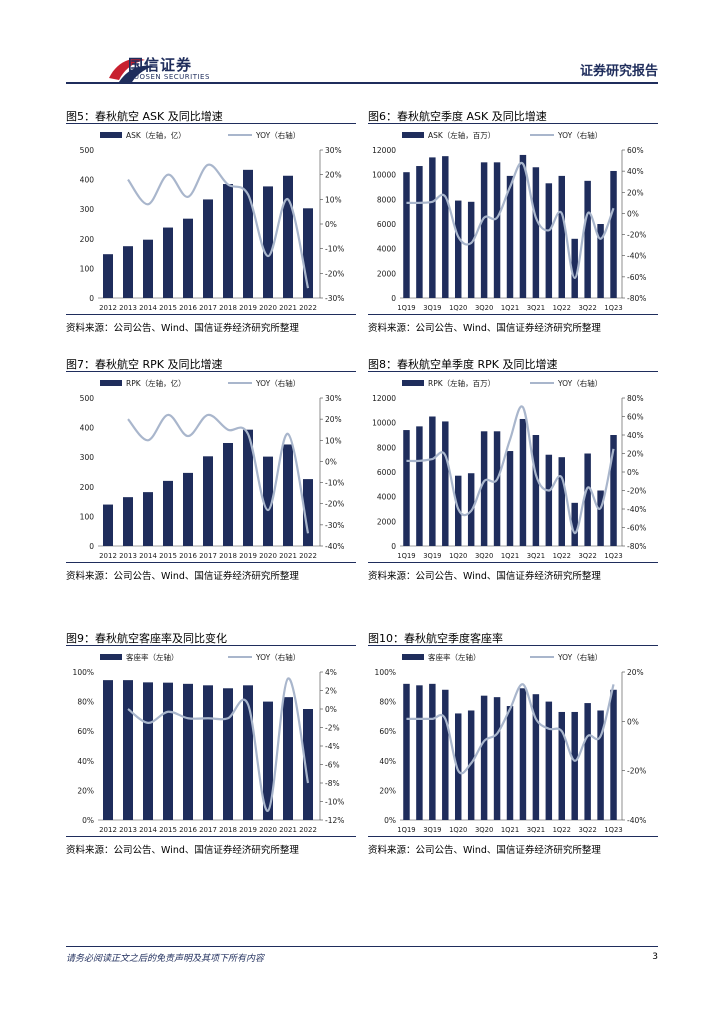 Image resolution: width=724 pixels, height=1024 pixels. What do you see at coordinates (144, 116) in the screenshot?
I see `figure-title: 图5：春秋航空 ASK 及同比增速` at bounding box center [144, 116].